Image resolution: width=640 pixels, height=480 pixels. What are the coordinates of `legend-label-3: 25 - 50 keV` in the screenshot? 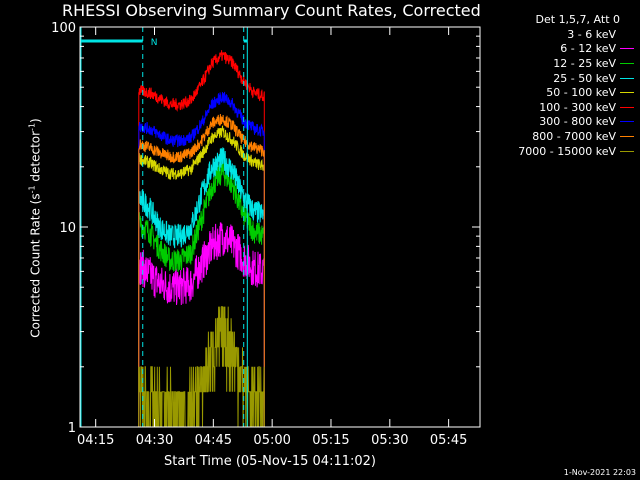 It's located at (584, 78).